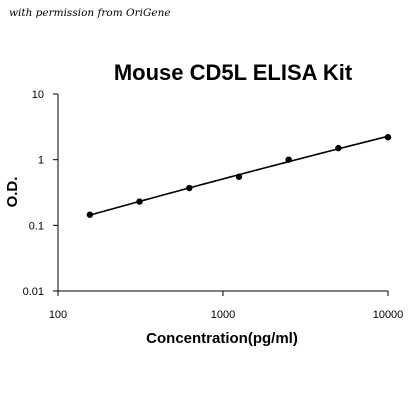  Describe the element at coordinates (233, 72) in the screenshot. I see `chart-title: Mouse CD5L ELISA Kit` at that location.